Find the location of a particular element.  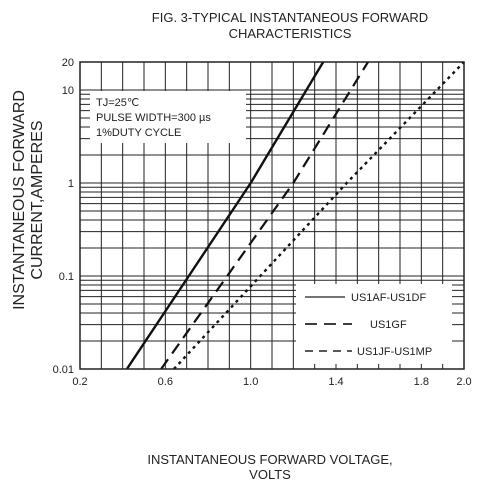

annotation-box: TJ=25℃ PULSE WIDTH=300 µs 1%DUTY CYCLE is located at coordinates (168, 117).